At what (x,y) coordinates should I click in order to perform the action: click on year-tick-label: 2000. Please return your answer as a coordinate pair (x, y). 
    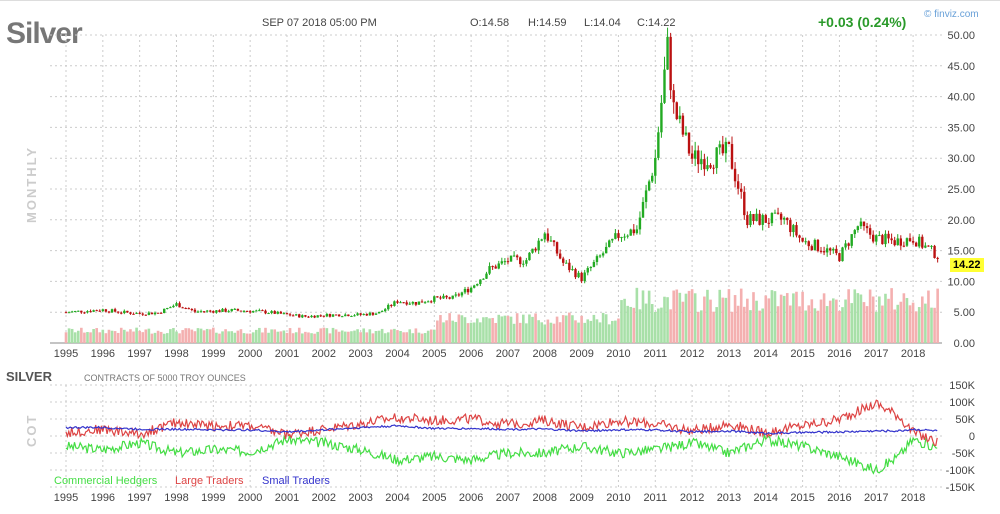
    Looking at the image, I should click on (250, 498).